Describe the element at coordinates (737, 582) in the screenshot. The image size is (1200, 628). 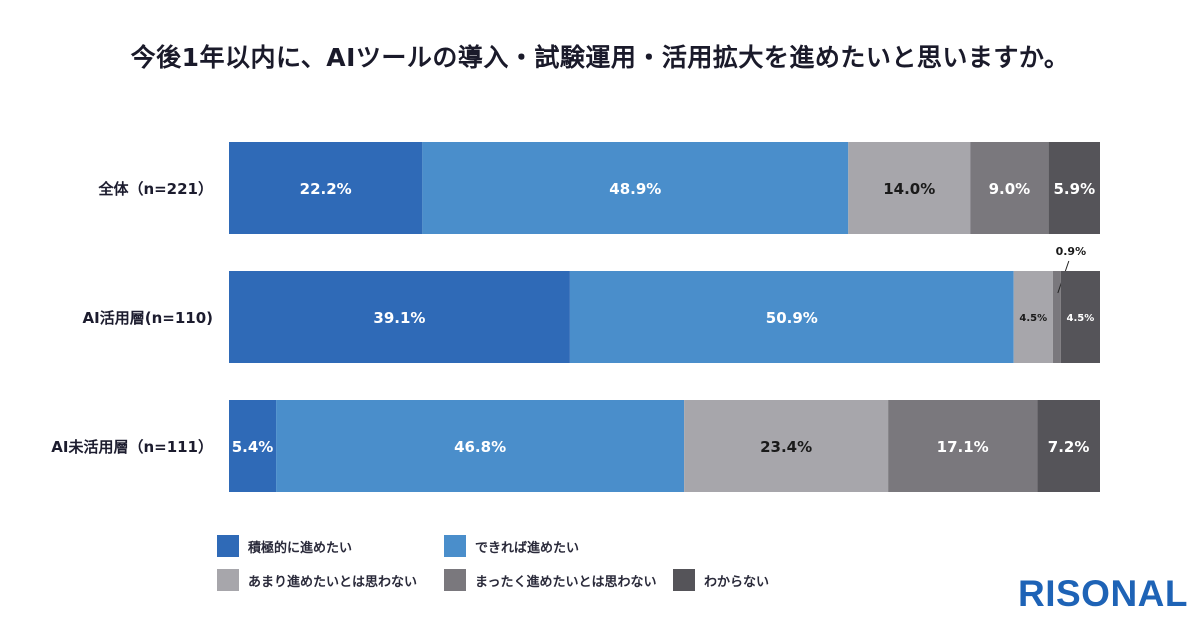
I see `legend-label-5: わからない` at that location.